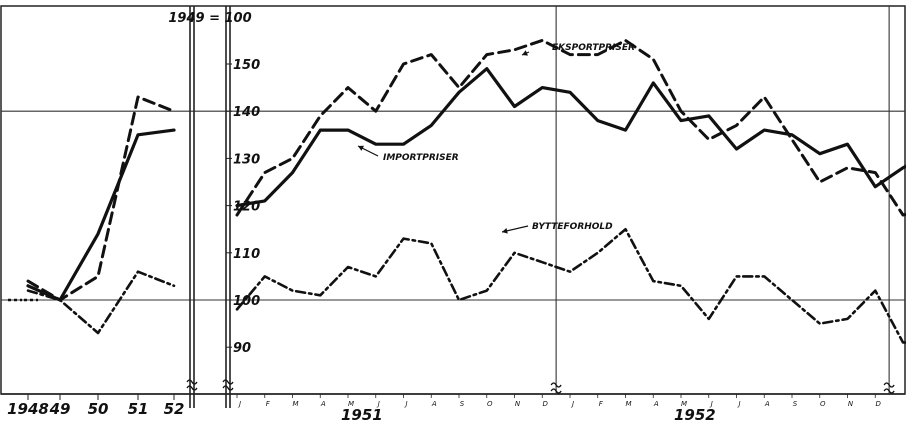 This screenshot has width=906, height=424. Describe the element at coordinates (738, 404) in the screenshot. I see `month-label-18: J` at that location.